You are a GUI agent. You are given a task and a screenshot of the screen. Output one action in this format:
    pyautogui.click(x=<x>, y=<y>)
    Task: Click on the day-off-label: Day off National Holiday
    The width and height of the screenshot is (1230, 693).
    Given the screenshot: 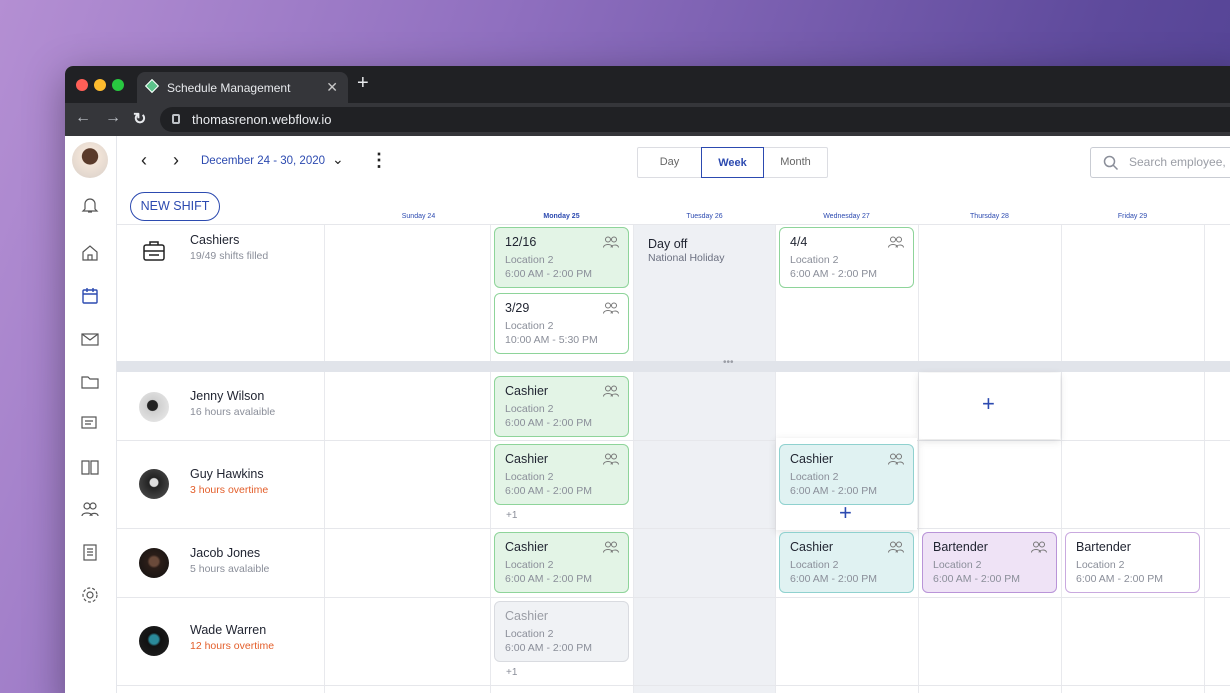 What is the action you would take?
    pyautogui.click(x=686, y=250)
    